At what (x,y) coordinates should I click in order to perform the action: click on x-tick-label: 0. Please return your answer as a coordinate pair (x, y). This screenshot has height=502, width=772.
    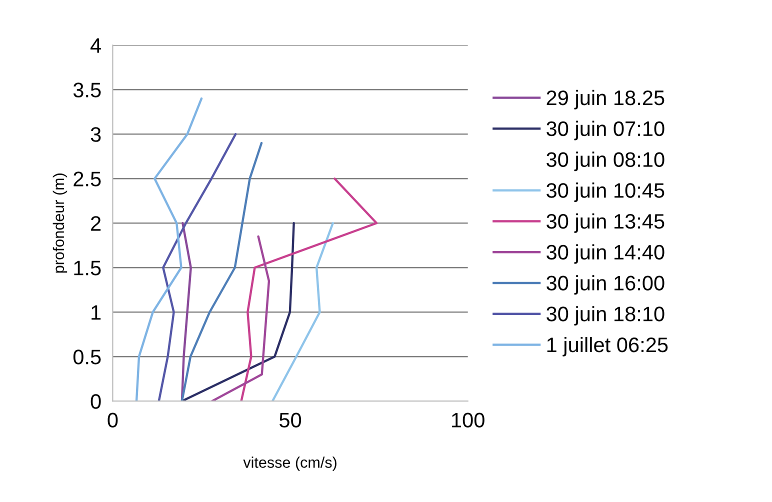
    Looking at the image, I should click on (113, 420).